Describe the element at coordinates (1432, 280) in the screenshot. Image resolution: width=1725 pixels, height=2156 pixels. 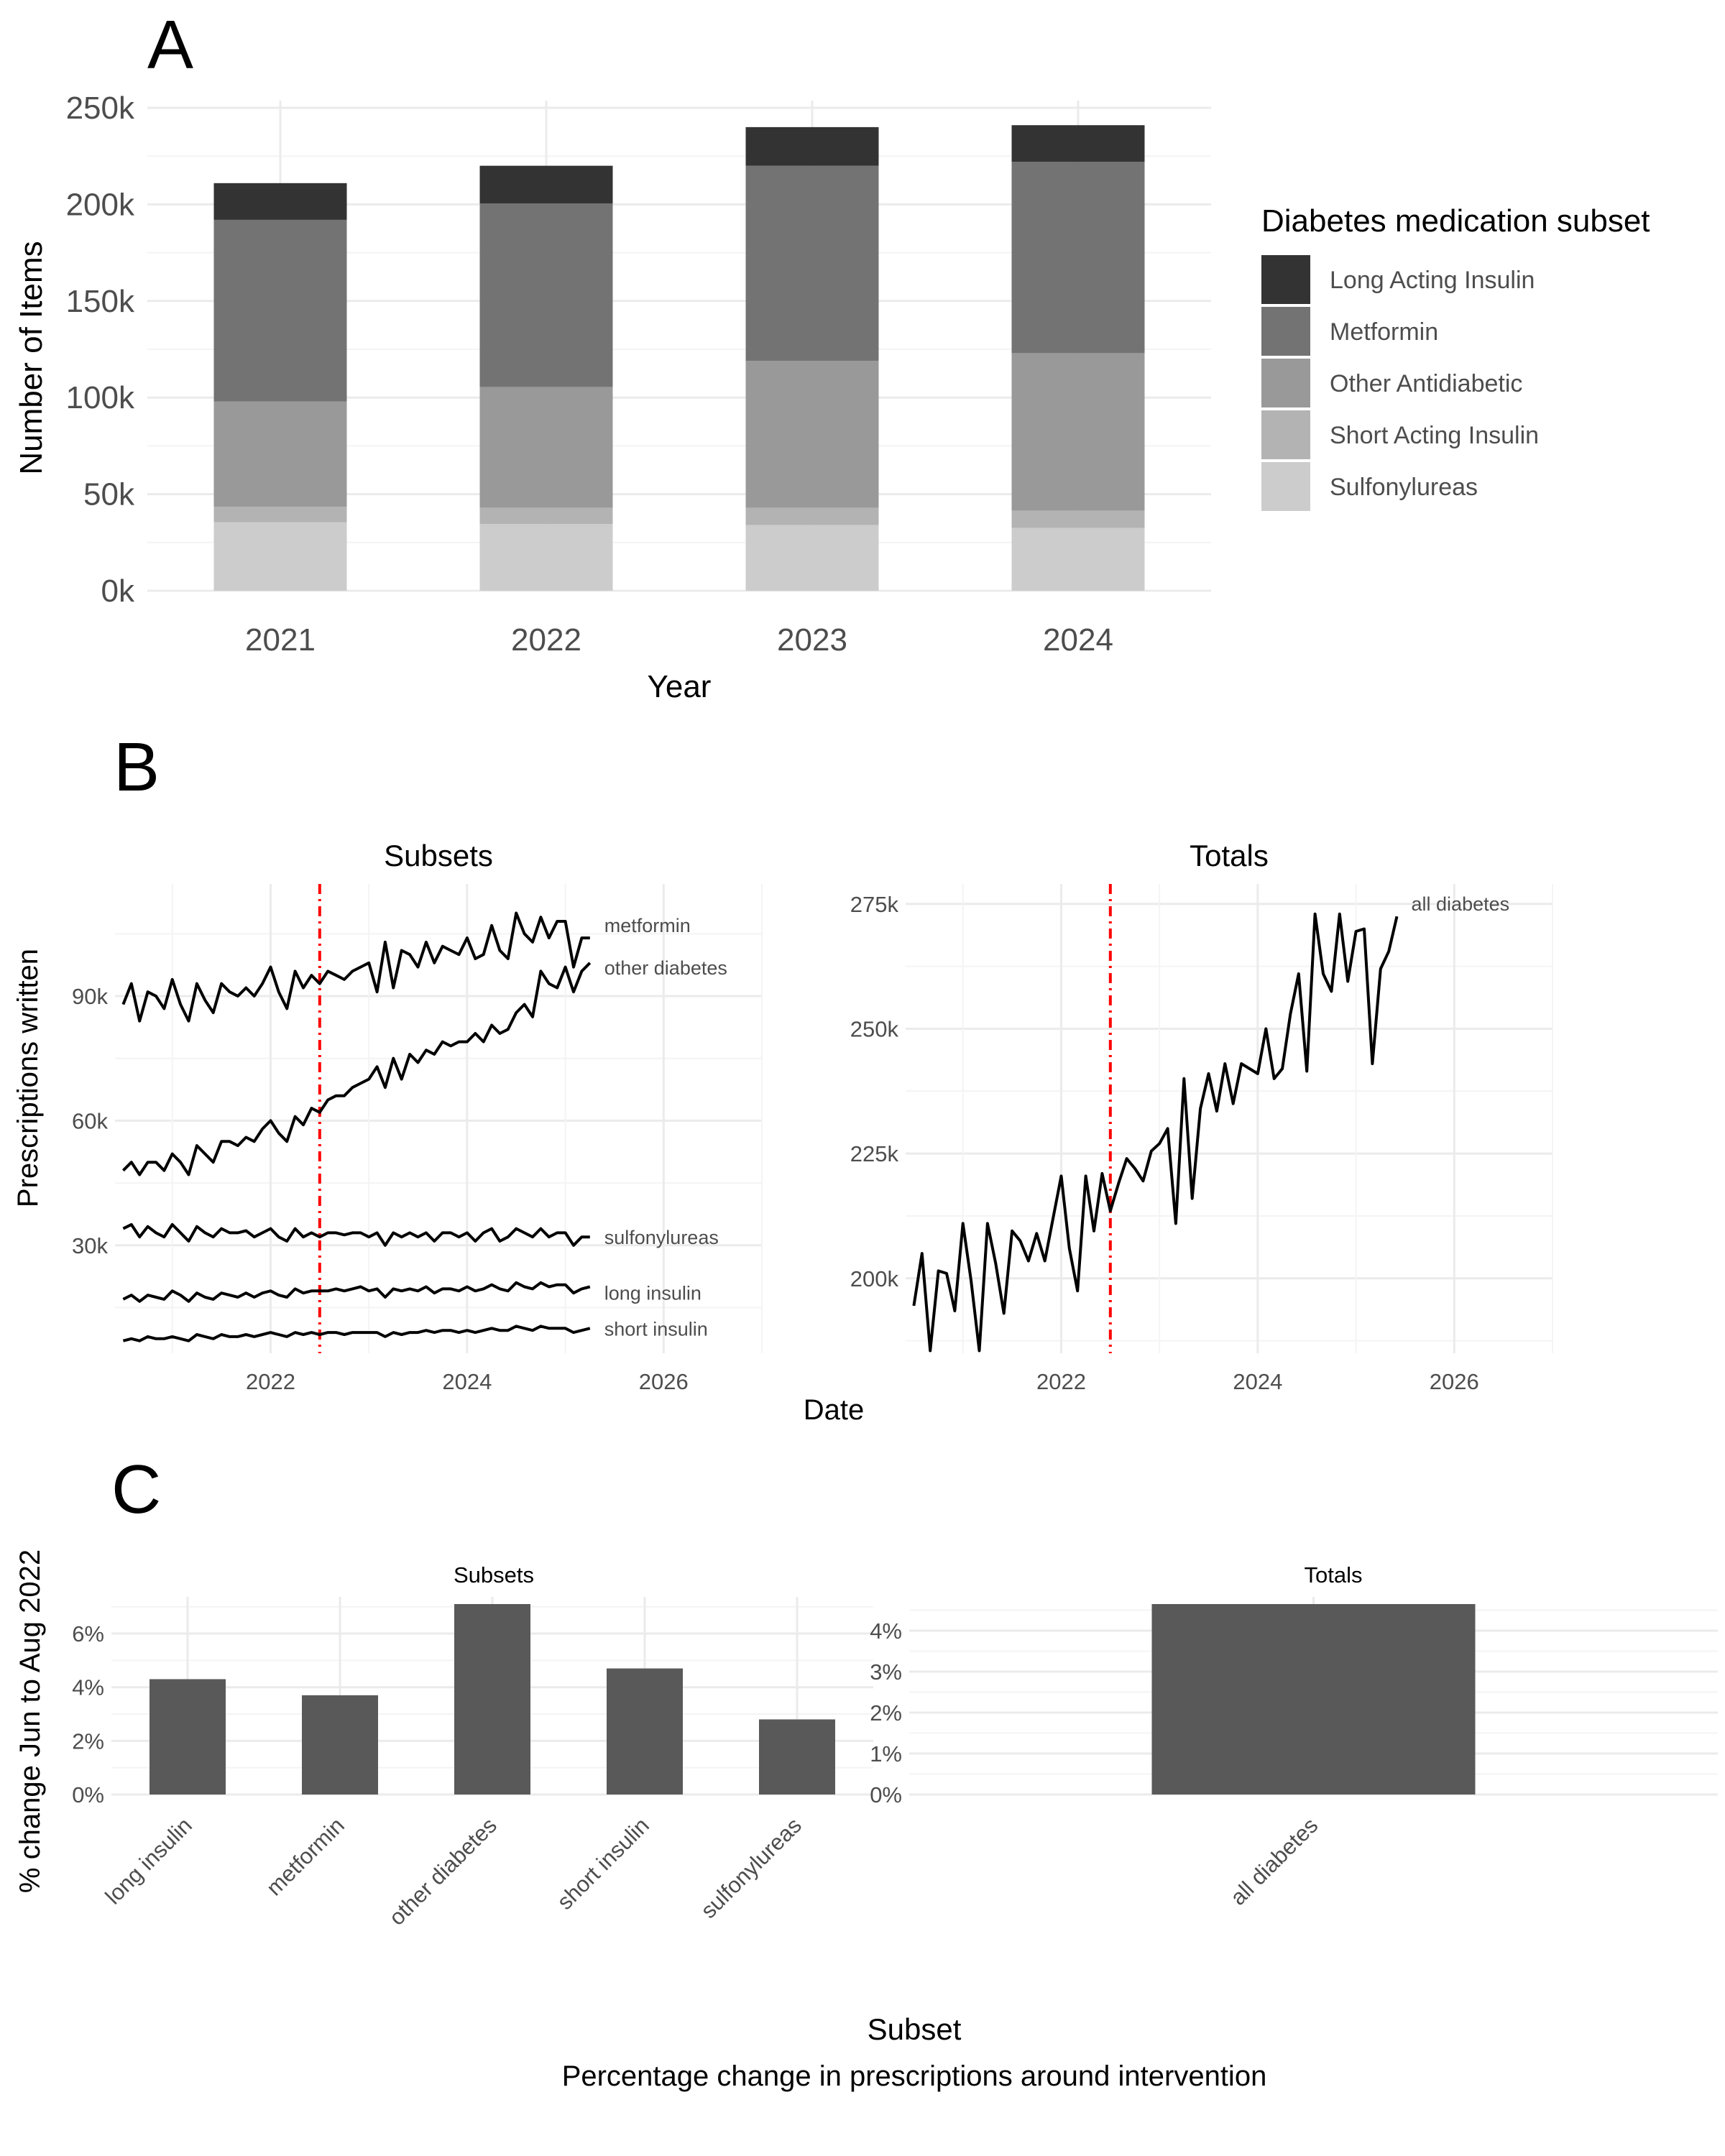
I see `legend-label: Long Acting Insulin` at that location.